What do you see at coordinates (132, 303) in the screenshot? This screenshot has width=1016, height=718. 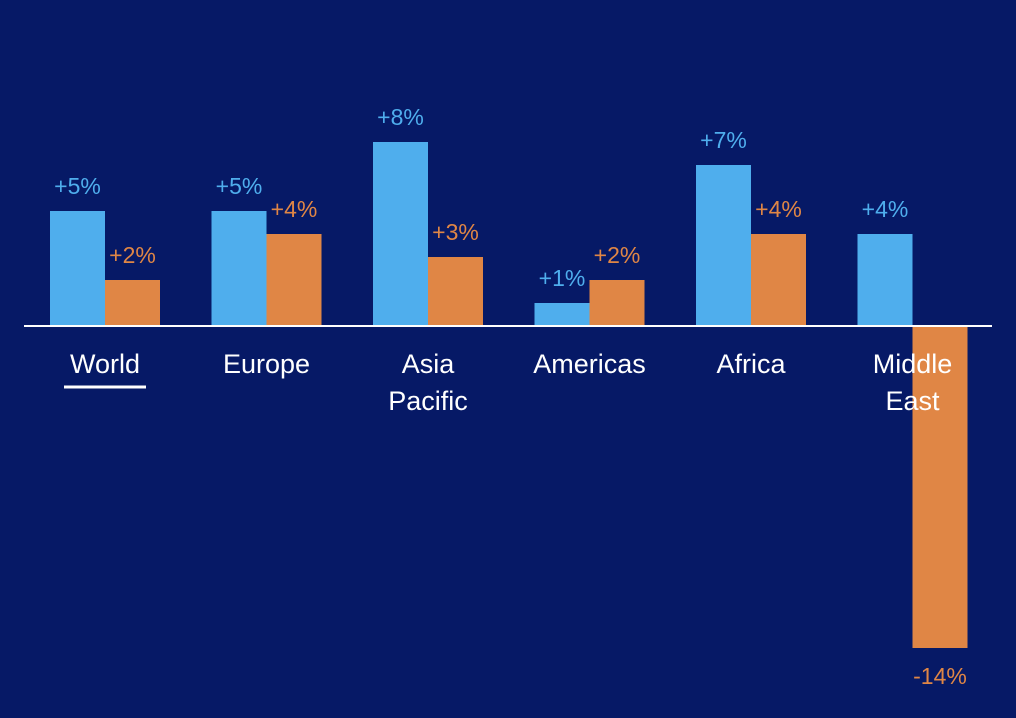 I see `bar-series2-world` at bounding box center [132, 303].